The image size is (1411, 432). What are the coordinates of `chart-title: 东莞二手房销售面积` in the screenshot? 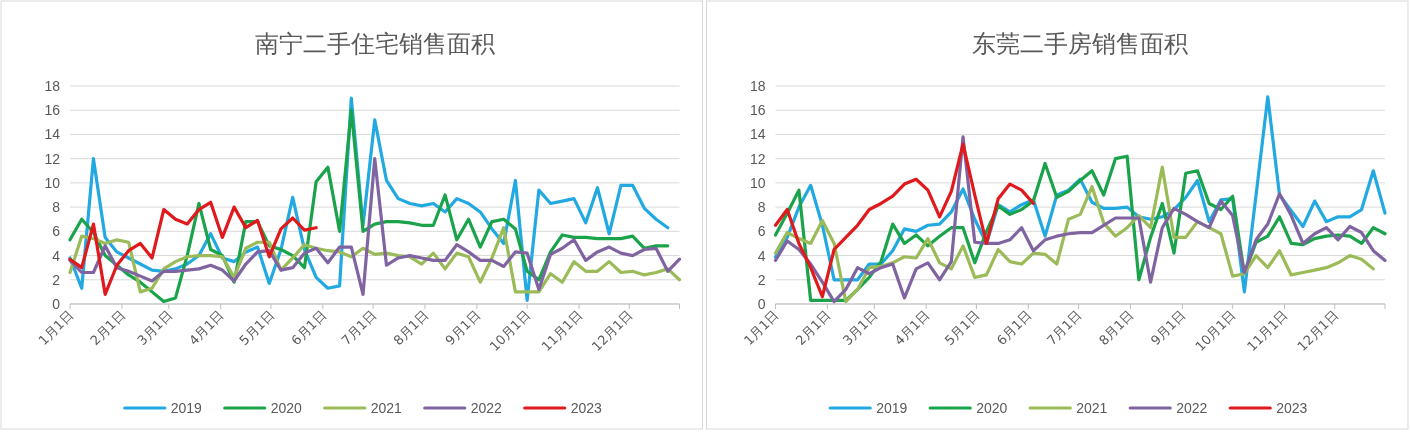 It's located at (1080, 44).